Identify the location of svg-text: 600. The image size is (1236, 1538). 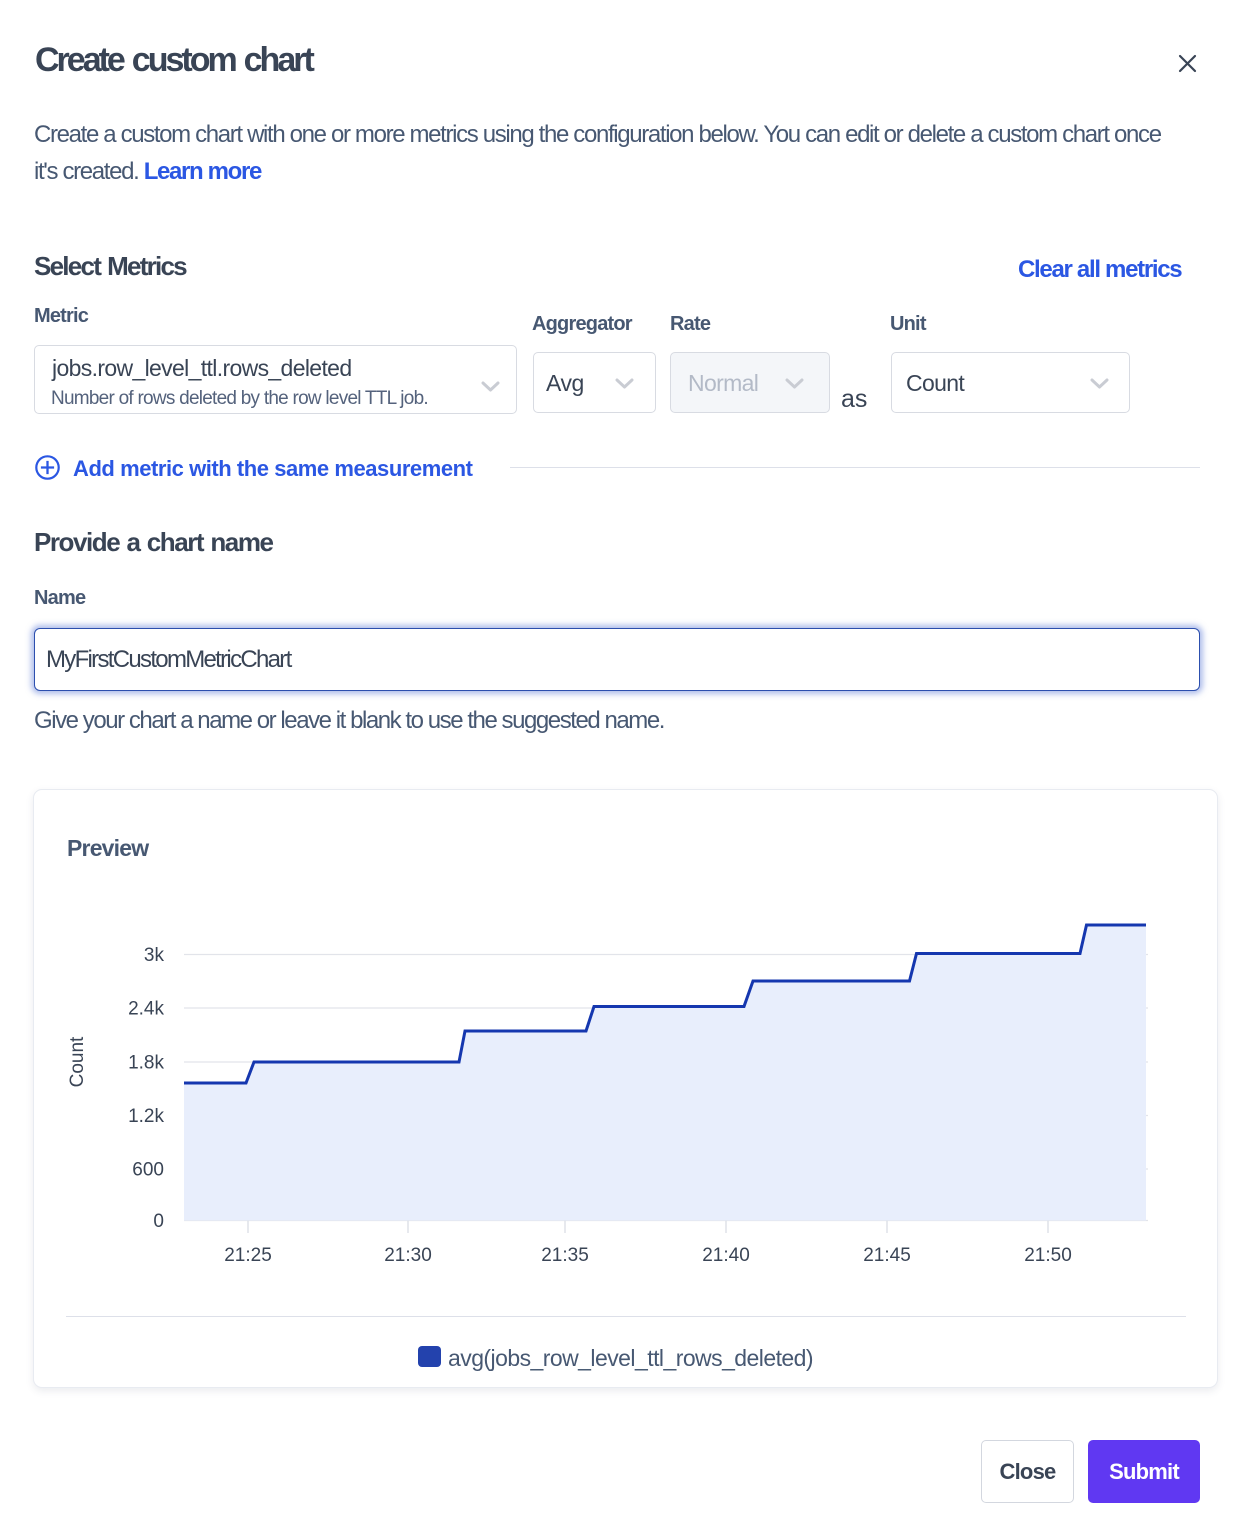
(148, 1170).